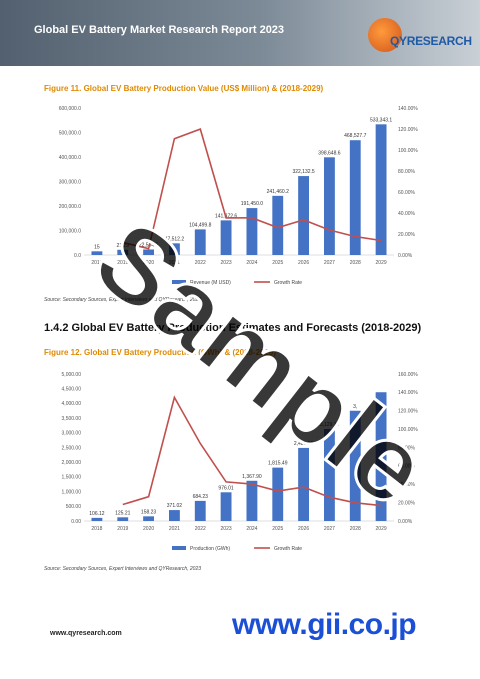 The height and width of the screenshot is (679, 480). What do you see at coordinates (226, 488) in the screenshot?
I see `data-label: 976.01` at bounding box center [226, 488].